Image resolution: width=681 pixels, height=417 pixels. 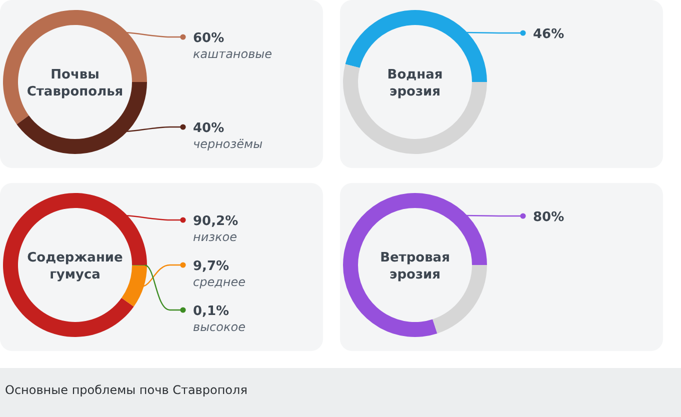 I want to click on text: Основные проблемы почв Ставрополя, so click(x=126, y=390).